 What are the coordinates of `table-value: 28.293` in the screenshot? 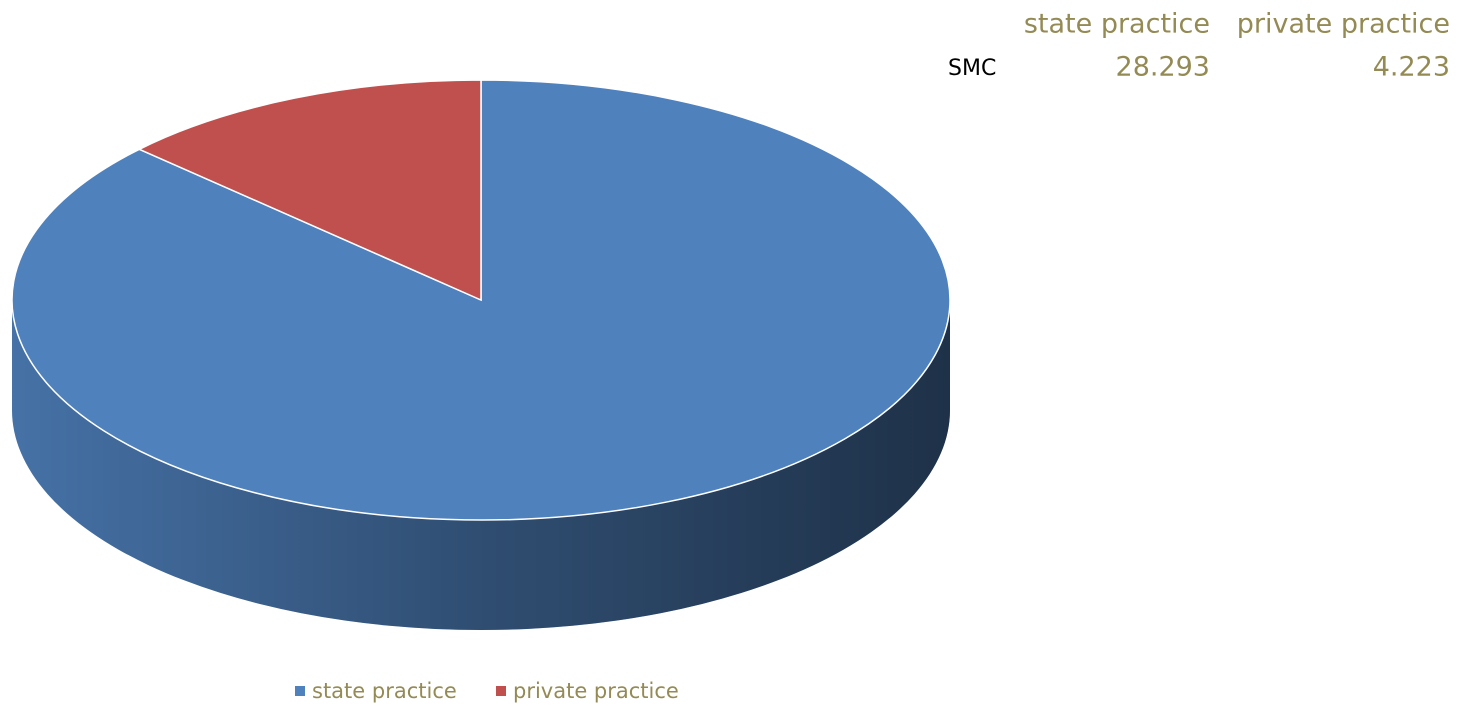 It's located at (1163, 67).